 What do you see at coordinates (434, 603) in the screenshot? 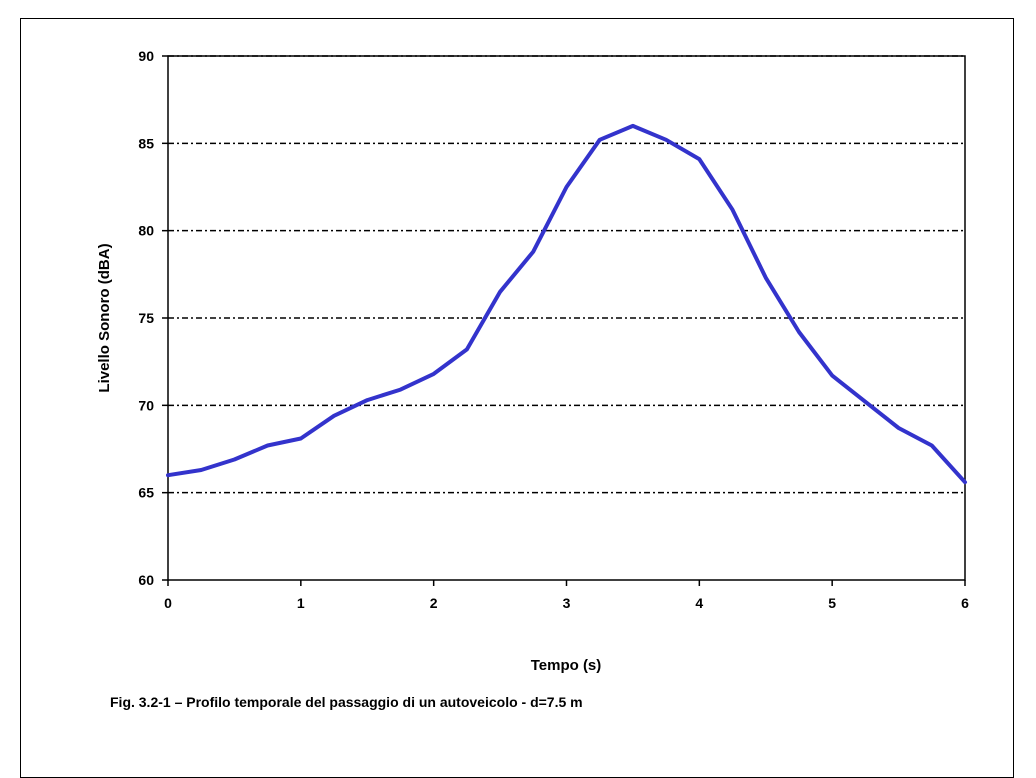
I see `x-tick-label: 2` at bounding box center [434, 603].